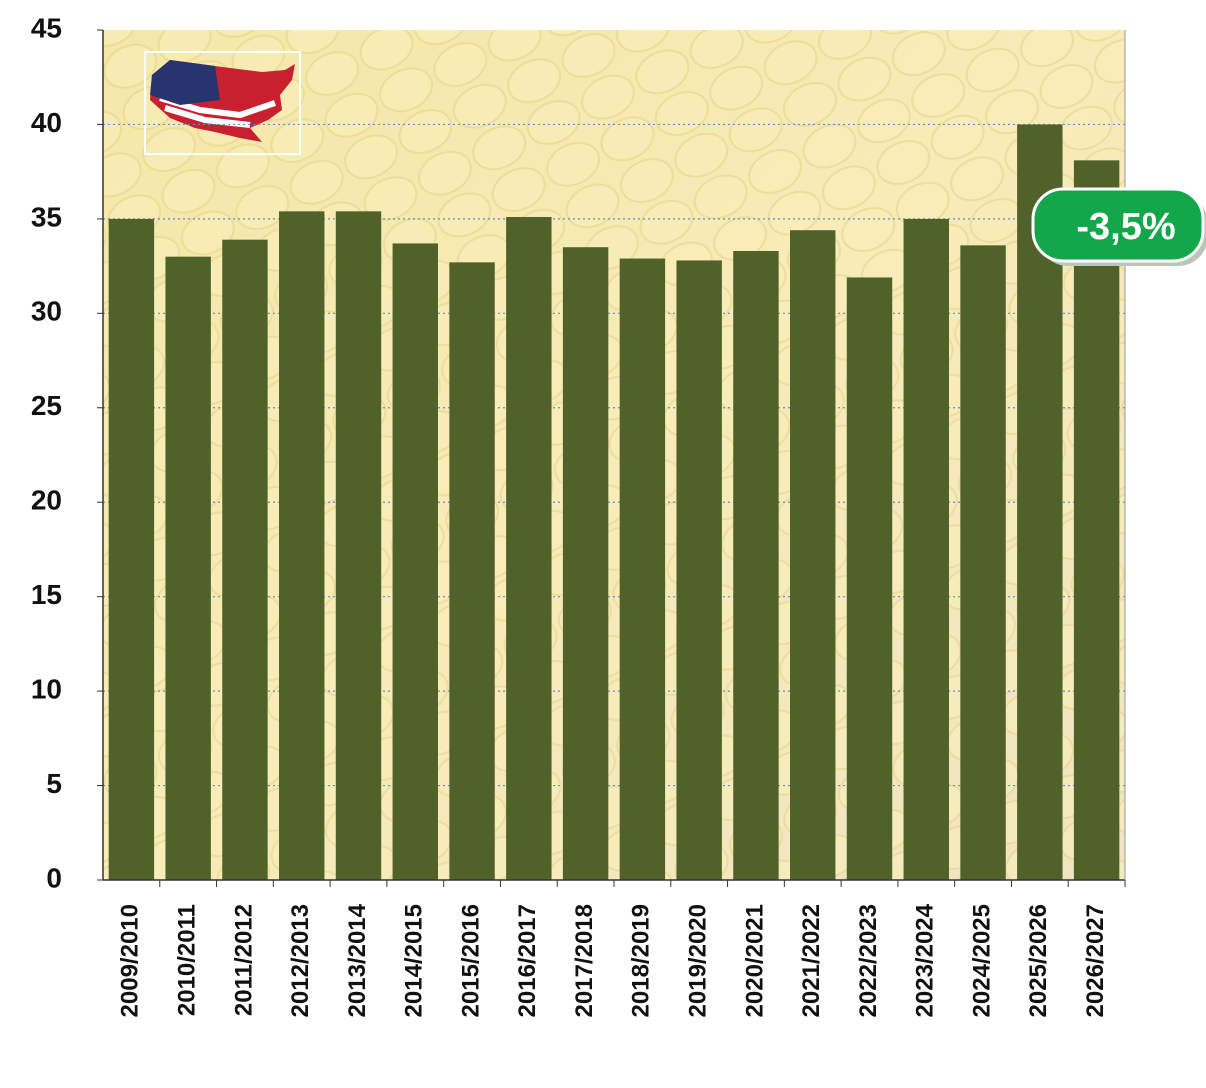  Describe the element at coordinates (698, 960) in the screenshot. I see `x-tick-label: 2019/2020` at that location.